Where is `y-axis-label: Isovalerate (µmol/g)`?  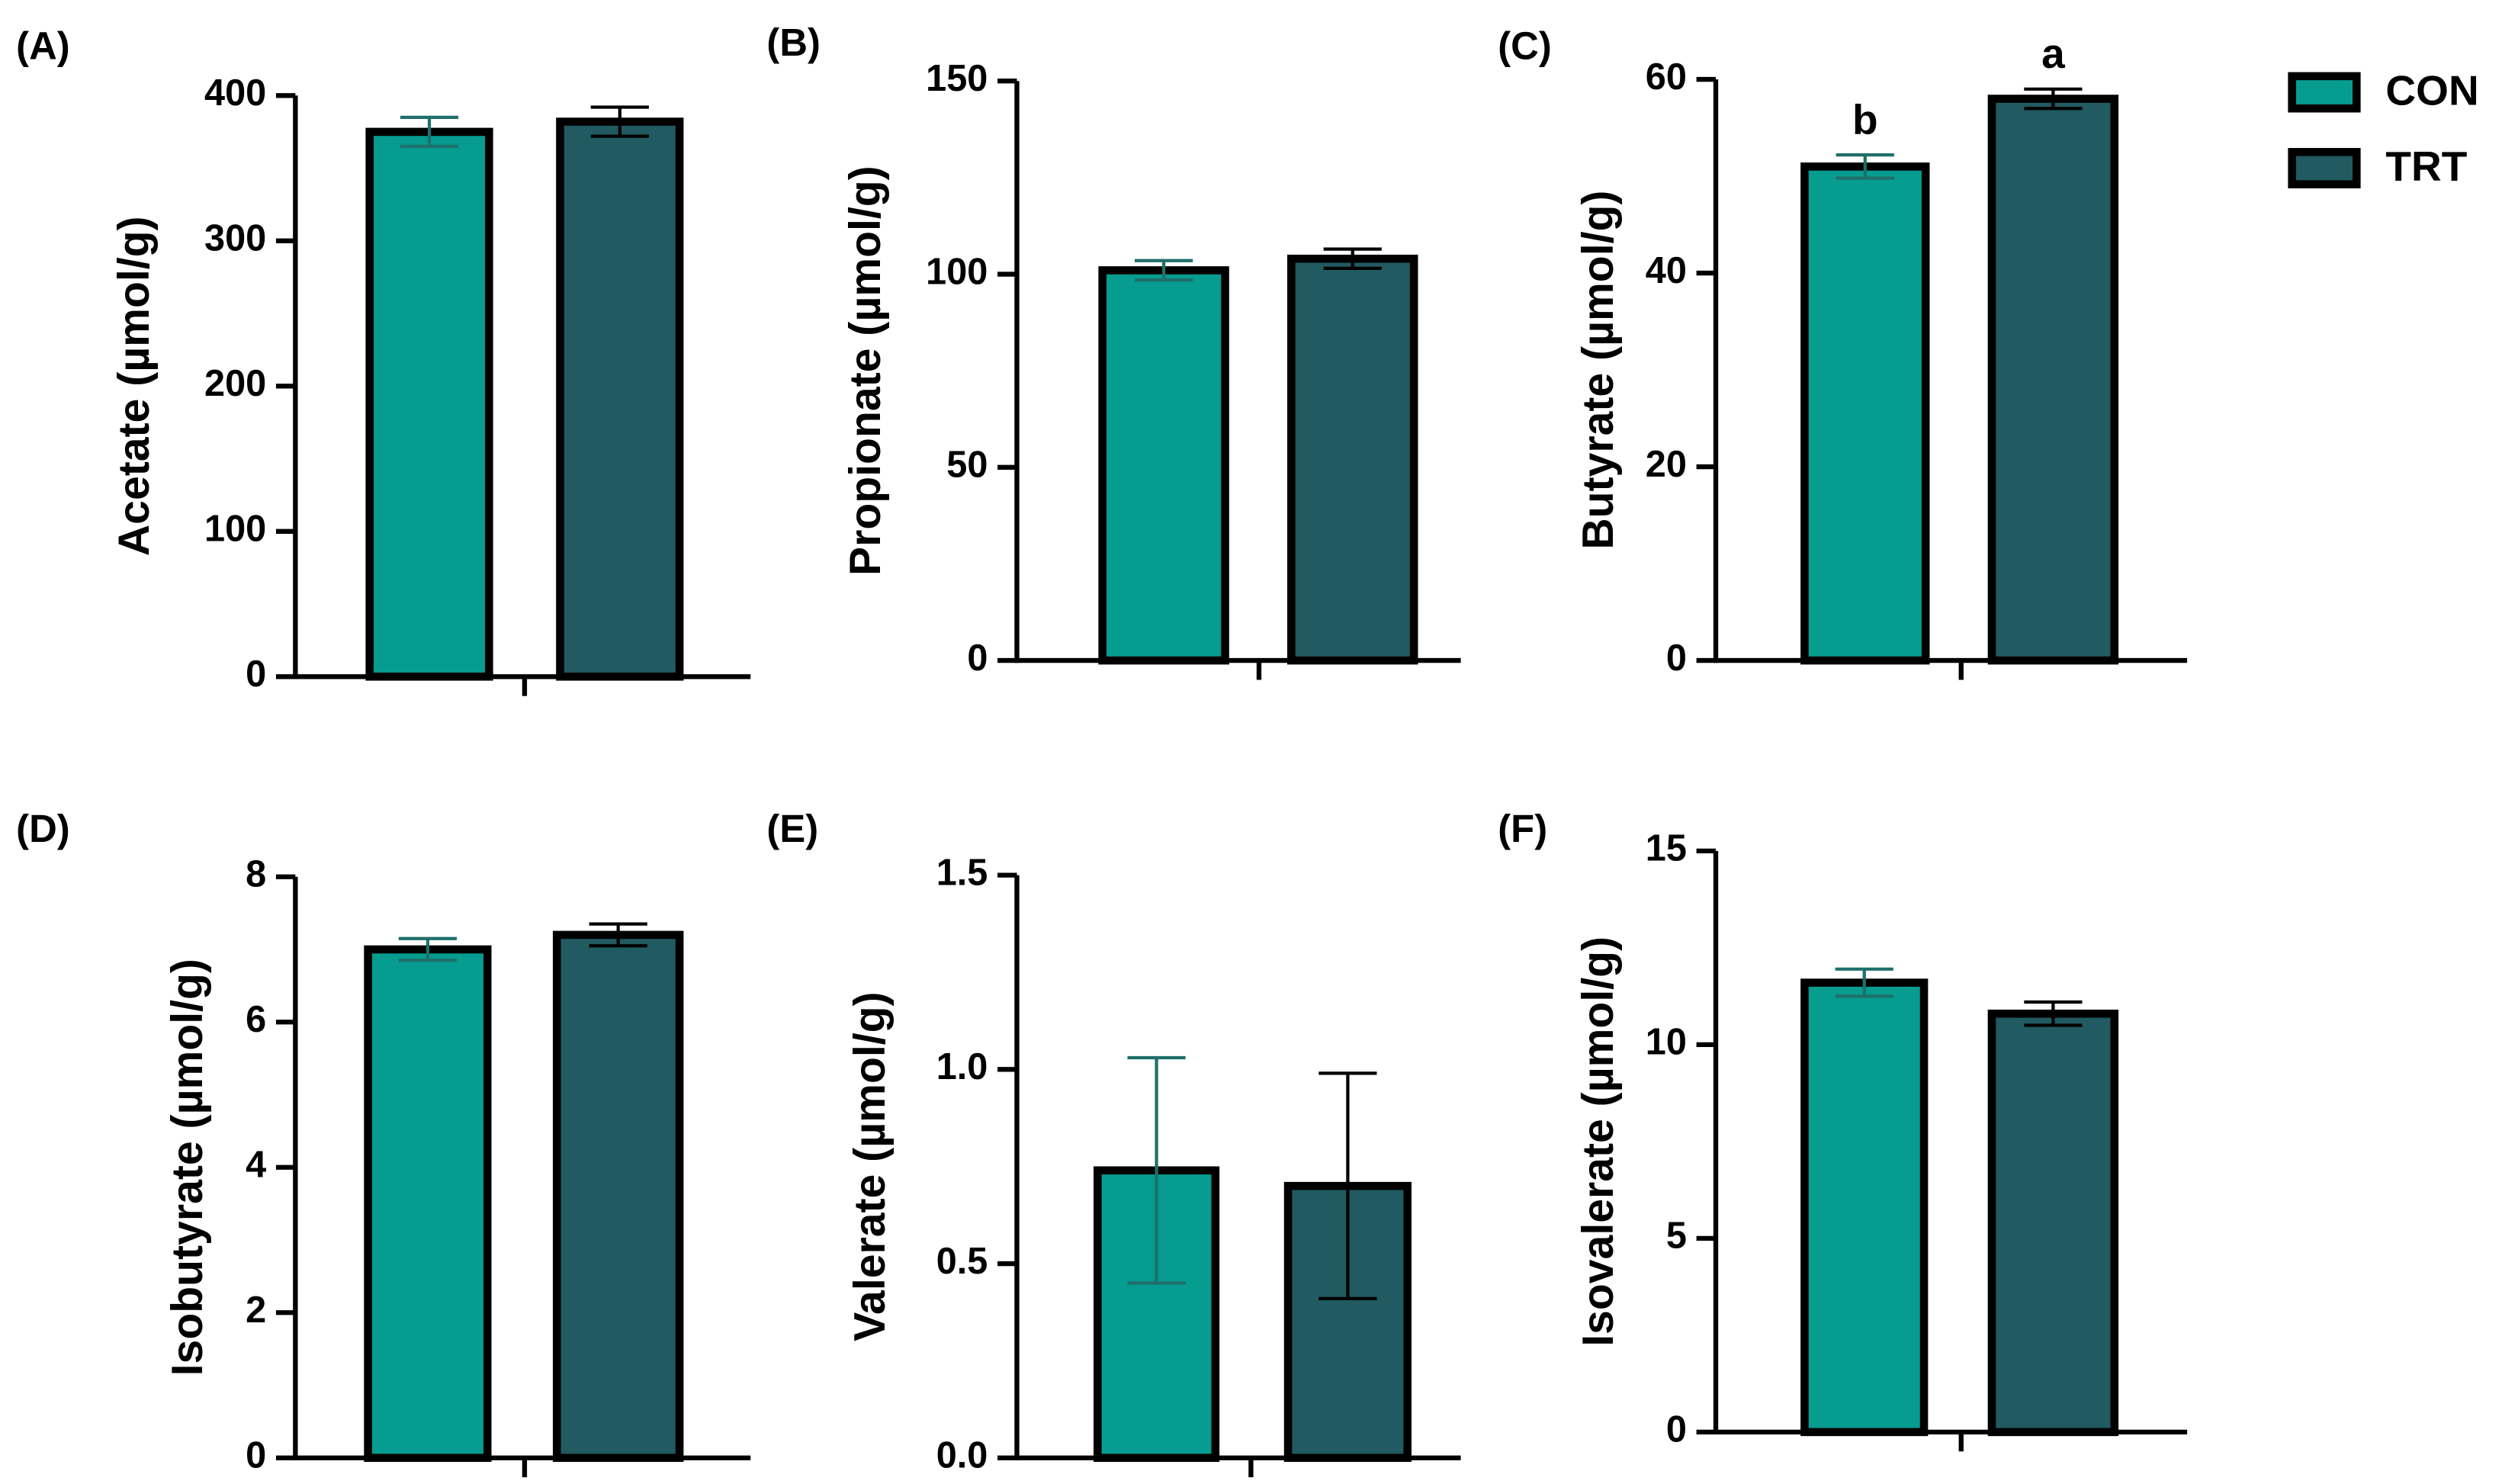 y-axis-label: Isovalerate (µmol/g) is located at coordinates (1598, 1142).